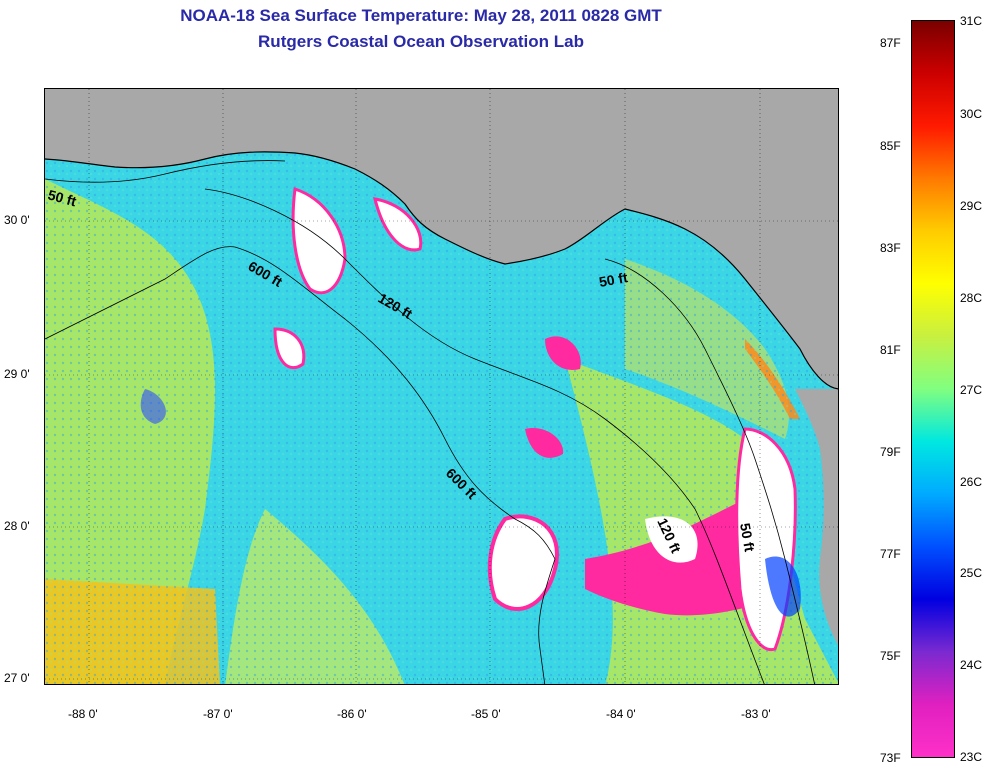 The image size is (992, 770). What do you see at coordinates (890, 452) in the screenshot?
I see `cb-f-79: 79F` at bounding box center [890, 452].